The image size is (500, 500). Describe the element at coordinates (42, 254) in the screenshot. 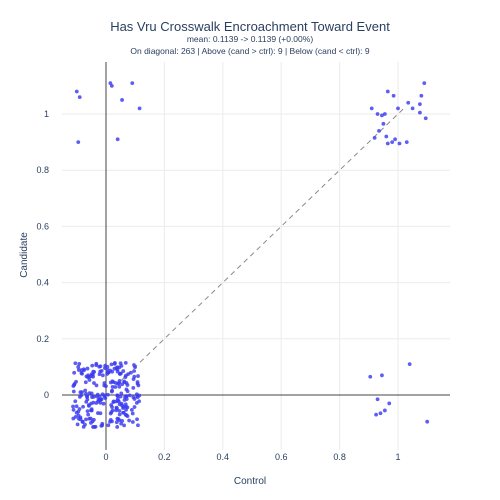

I see `y-tick-labels: 0 0.2 0.4 0.6 0.8 1` at that location.